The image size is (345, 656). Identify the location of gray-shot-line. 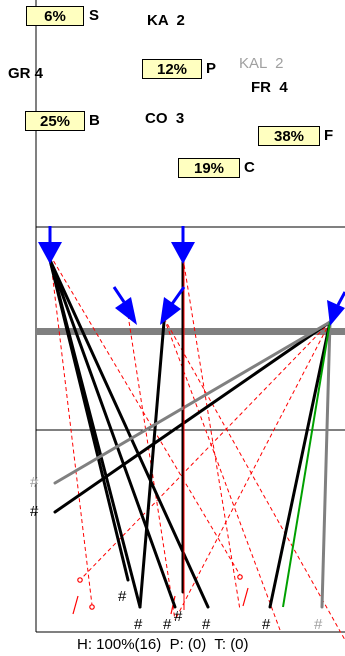
(326, 464).